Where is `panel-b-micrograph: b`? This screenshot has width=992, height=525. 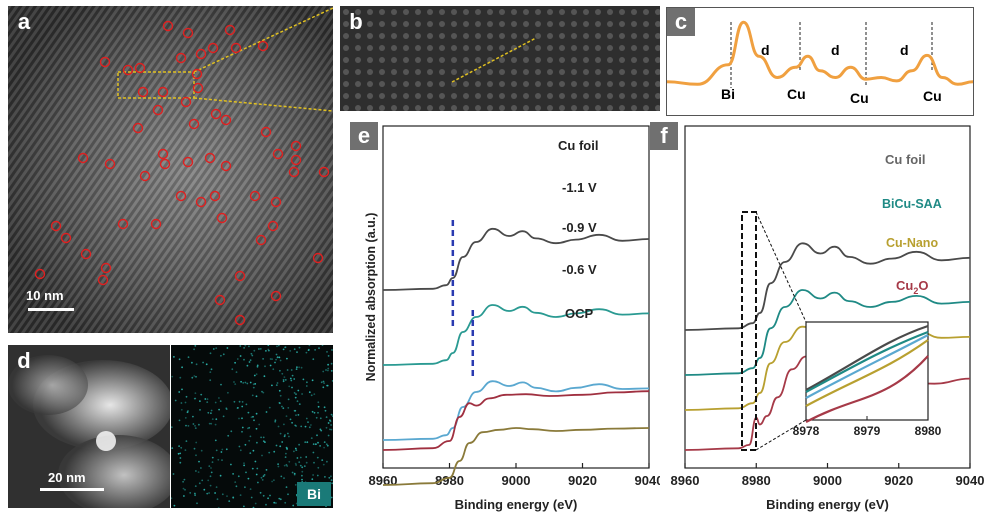 panel-b-micrograph: b is located at coordinates (500, 58).